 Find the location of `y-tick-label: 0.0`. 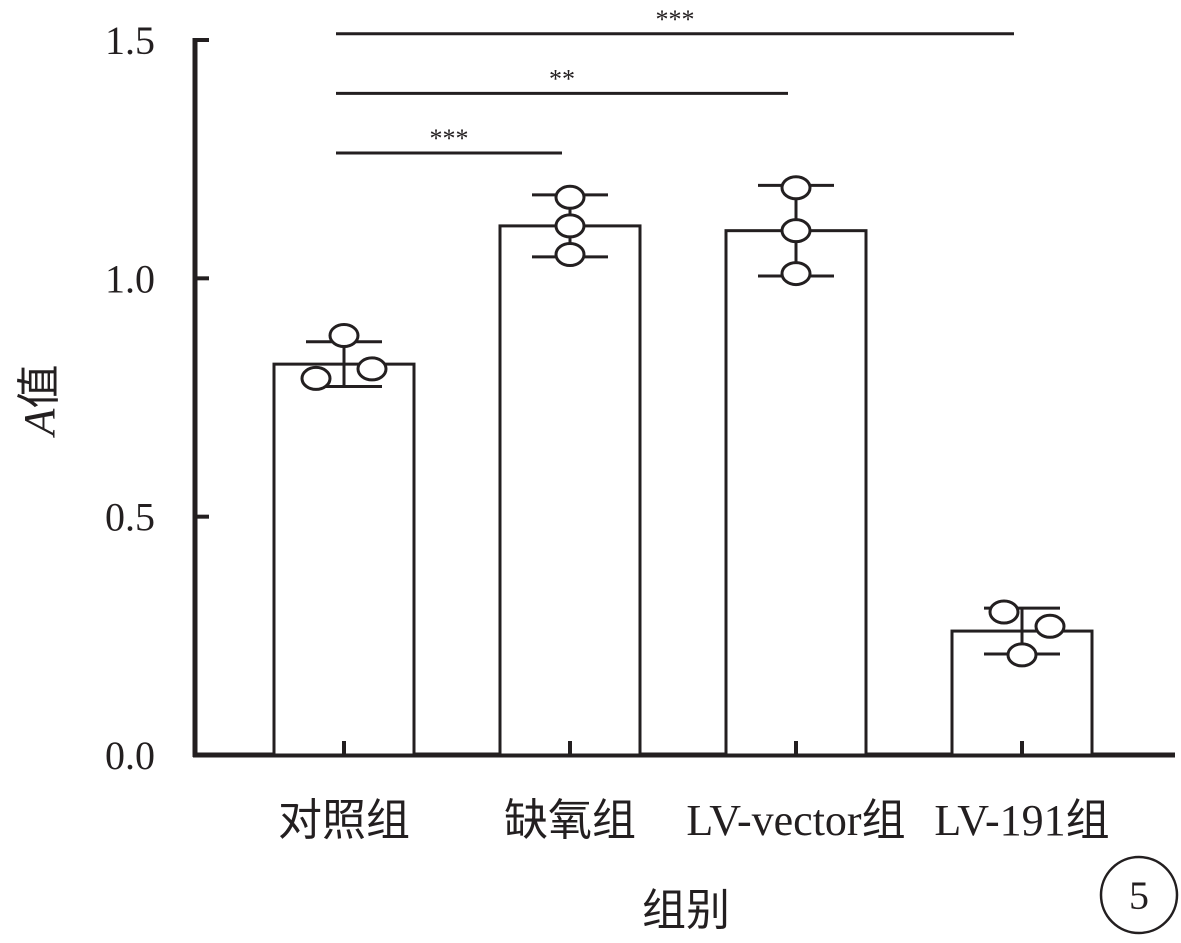

y-tick-label: 0.0 is located at coordinates (130, 755).